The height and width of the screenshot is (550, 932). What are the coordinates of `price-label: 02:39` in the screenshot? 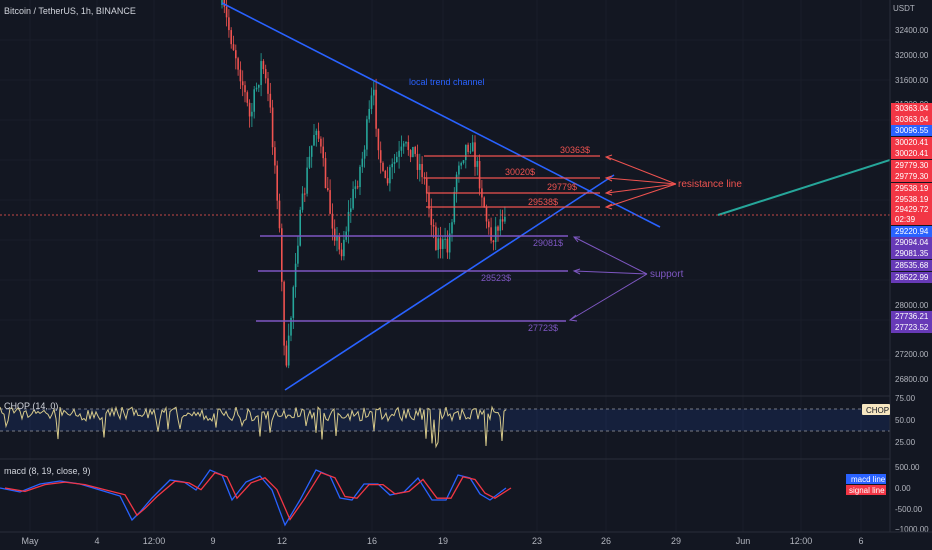 It's located at (905, 219).